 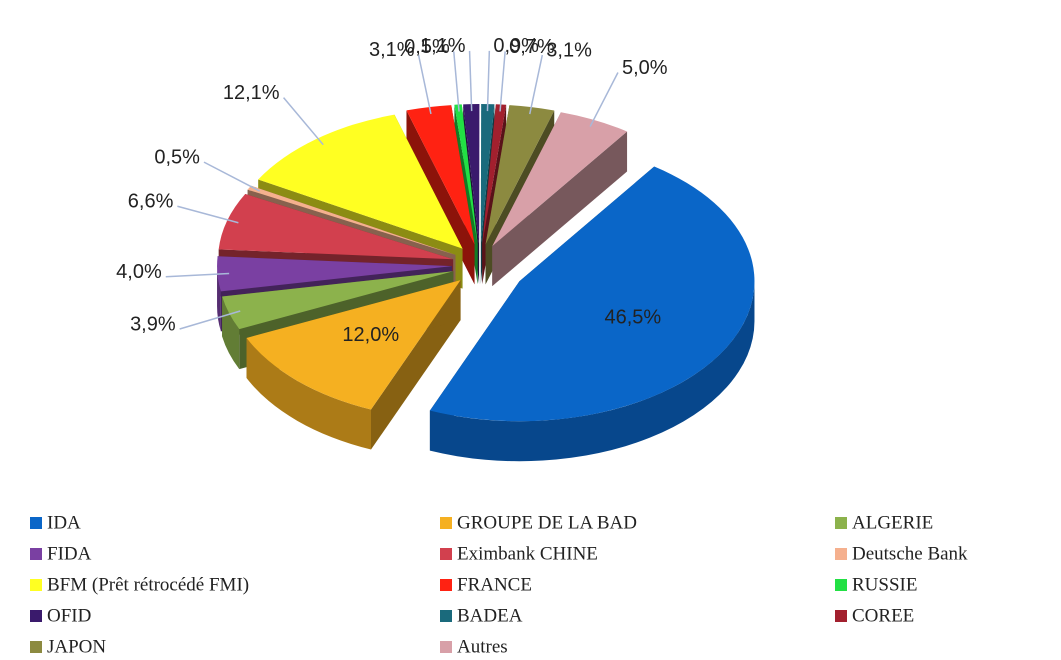 I want to click on legend-item: GROUPE DE LA BAD, so click(x=538, y=522).